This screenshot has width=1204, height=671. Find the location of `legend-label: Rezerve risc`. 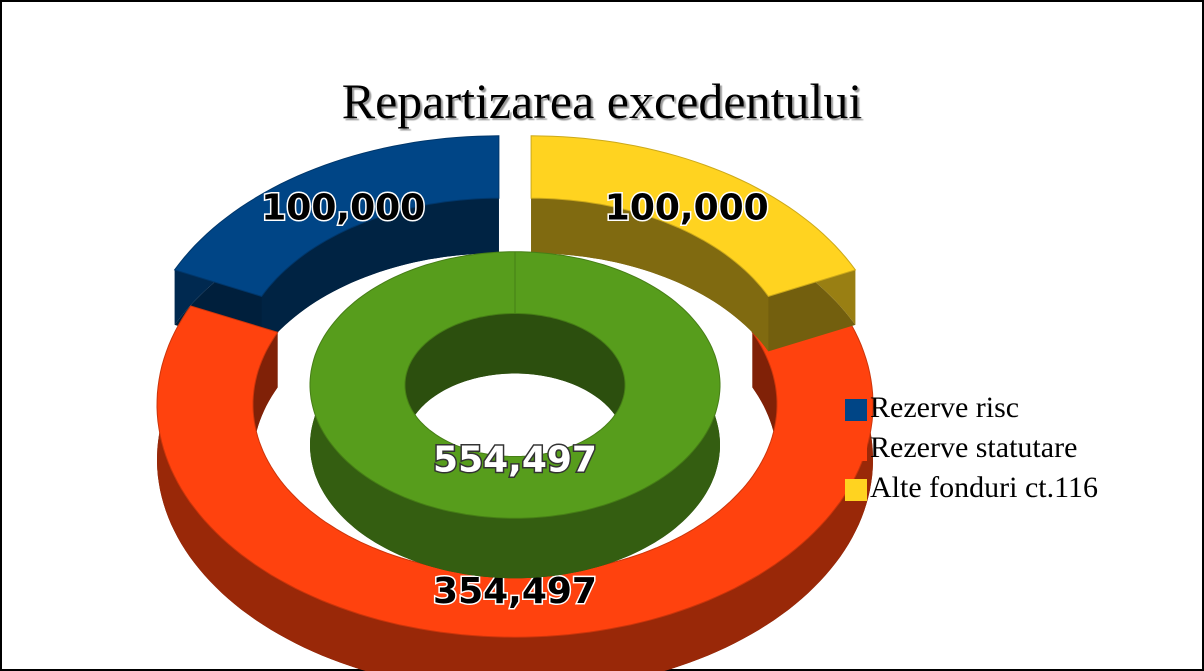

legend-label: Rezerve risc is located at coordinates (944, 407).